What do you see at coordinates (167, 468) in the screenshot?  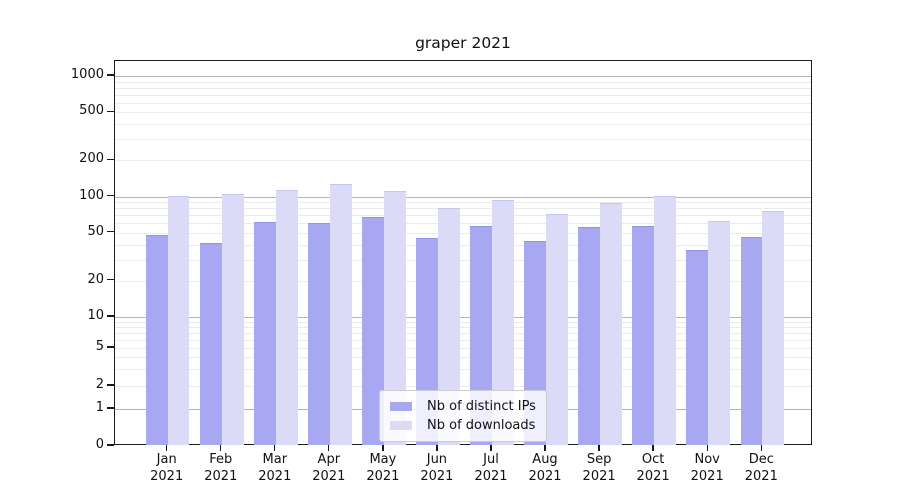 I see `x-tick-label: Jan 2021` at bounding box center [167, 468].